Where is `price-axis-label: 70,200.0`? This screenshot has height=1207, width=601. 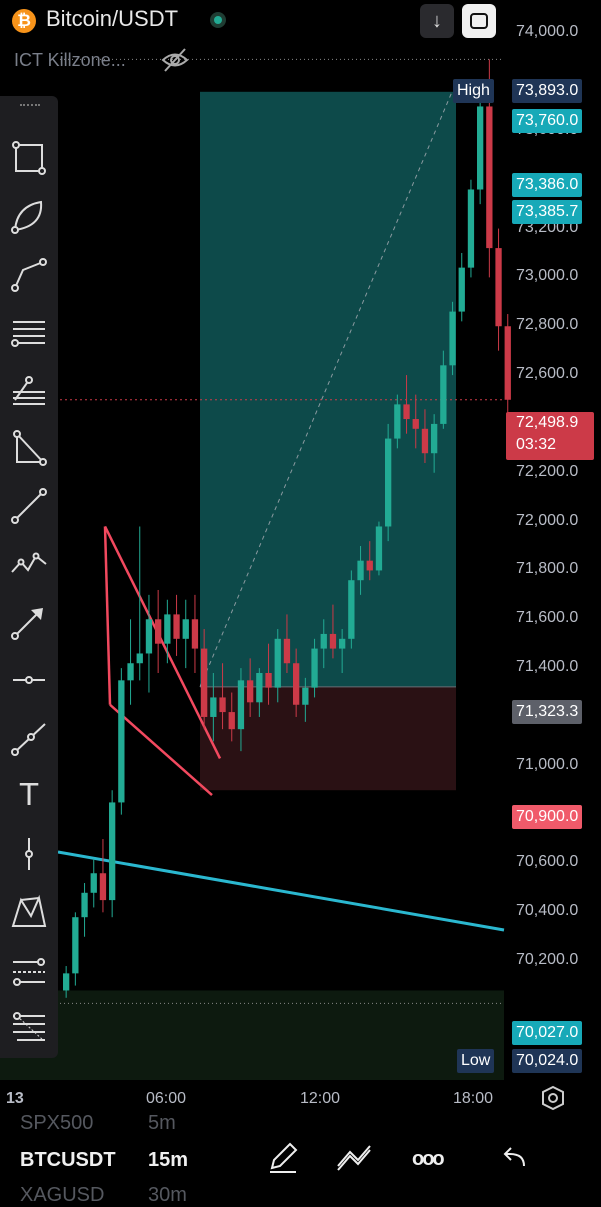
price-axis-label: 70,200.0 is located at coordinates (547, 960).